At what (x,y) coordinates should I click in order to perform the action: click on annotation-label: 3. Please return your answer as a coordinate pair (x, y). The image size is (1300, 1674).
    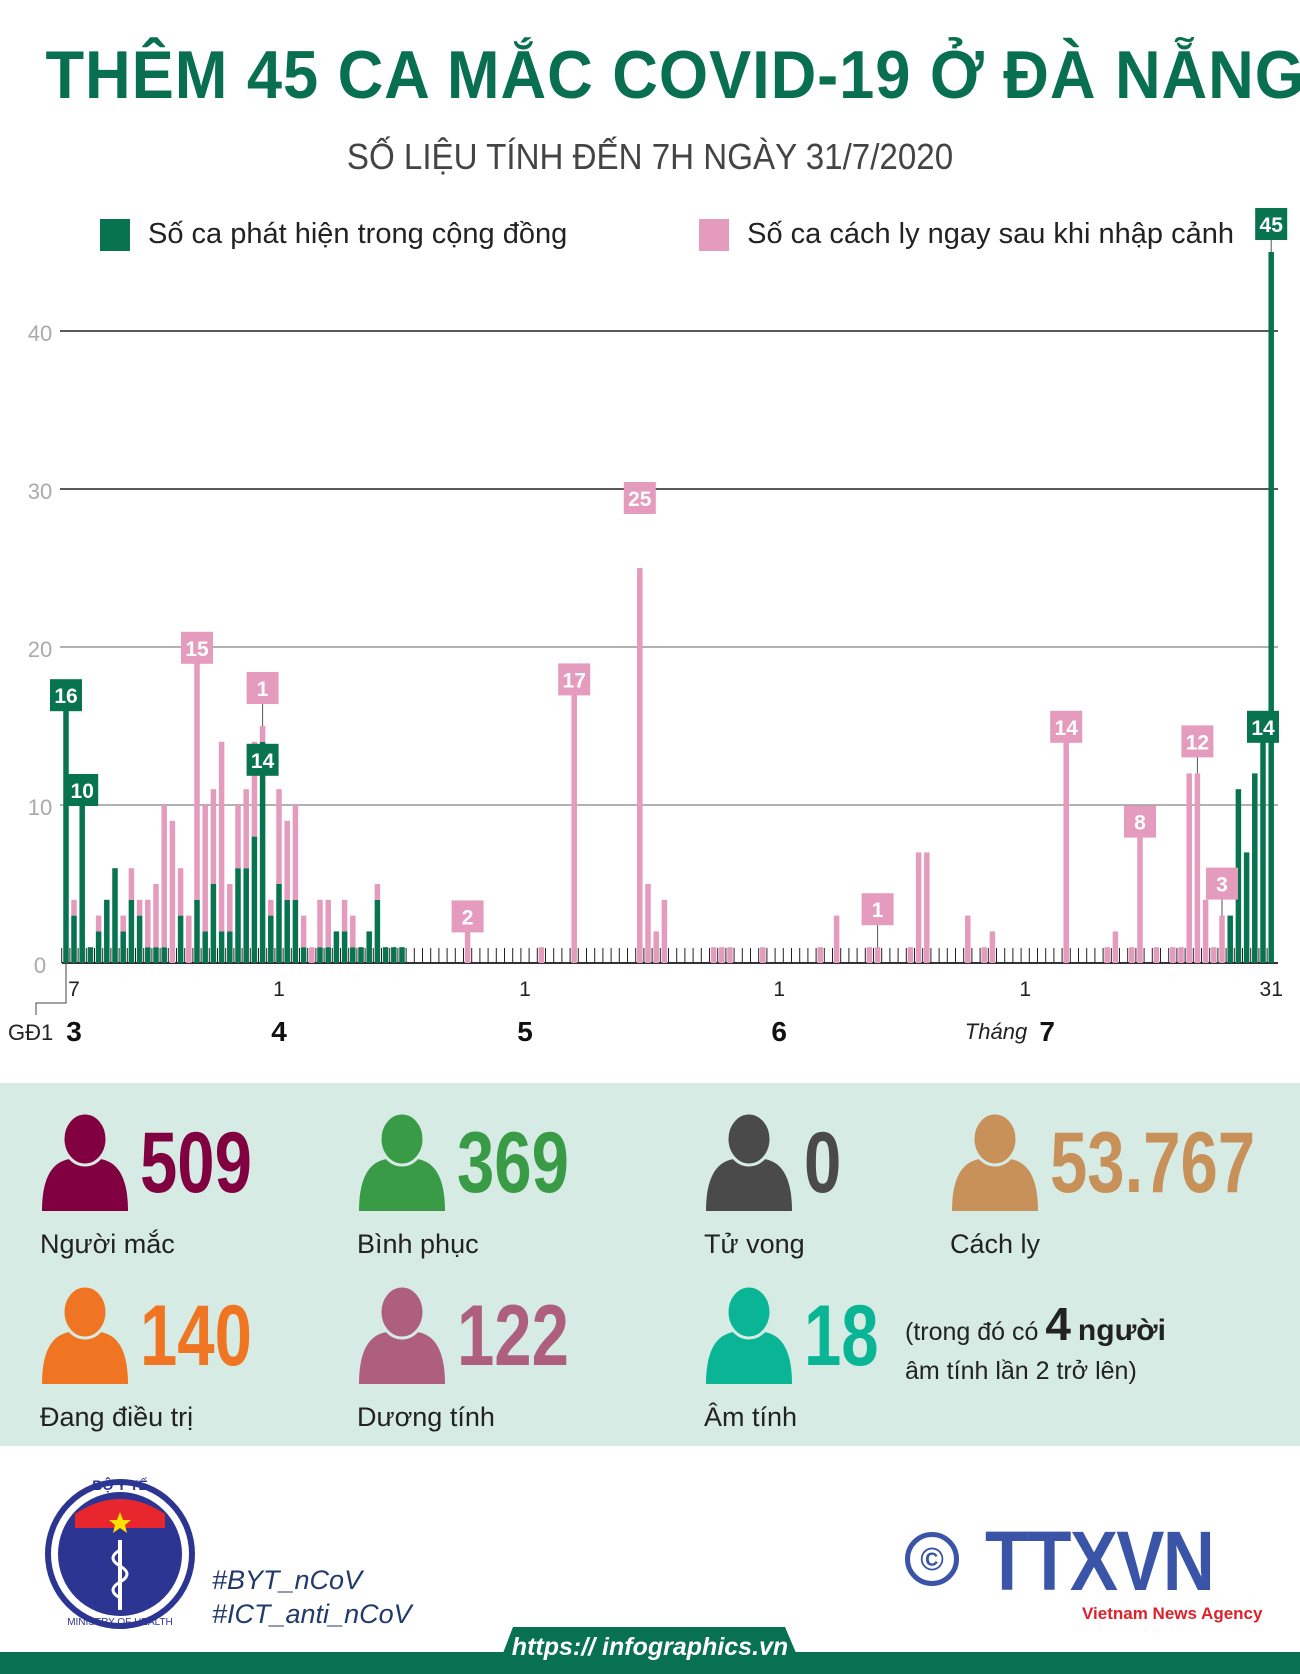
    Looking at the image, I should click on (1222, 885).